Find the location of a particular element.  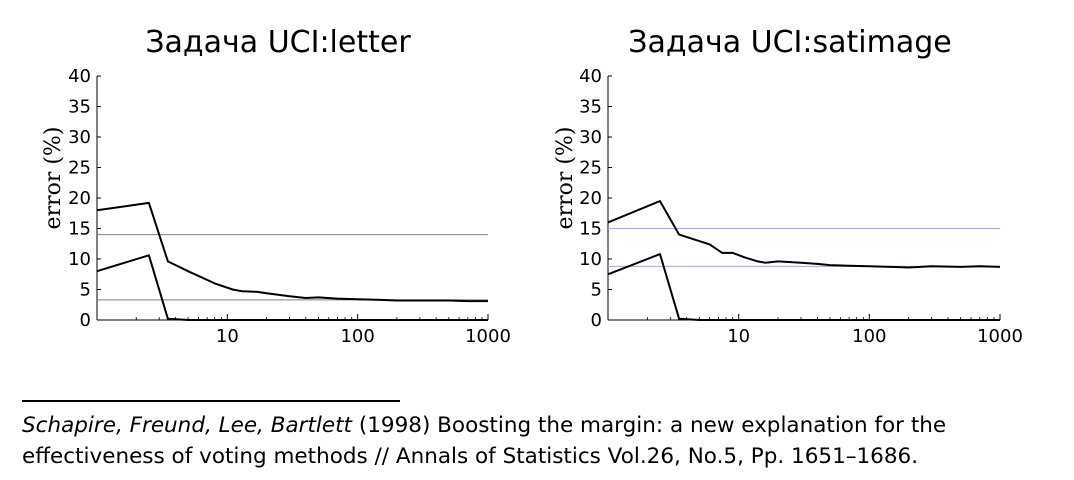

citation-authors: Schapire, Freund, Lee, Bartlett is located at coordinates (187, 425).